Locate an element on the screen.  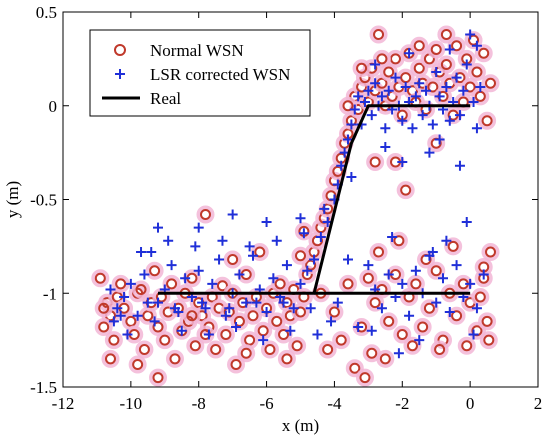
y-tick-label: -1 is located at coordinates (50, 293).